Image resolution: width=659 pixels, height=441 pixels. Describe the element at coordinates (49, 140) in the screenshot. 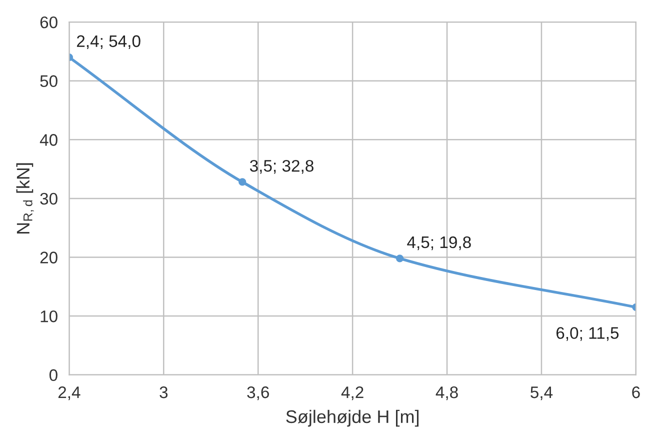

I see `y-tick-label: 40` at that location.